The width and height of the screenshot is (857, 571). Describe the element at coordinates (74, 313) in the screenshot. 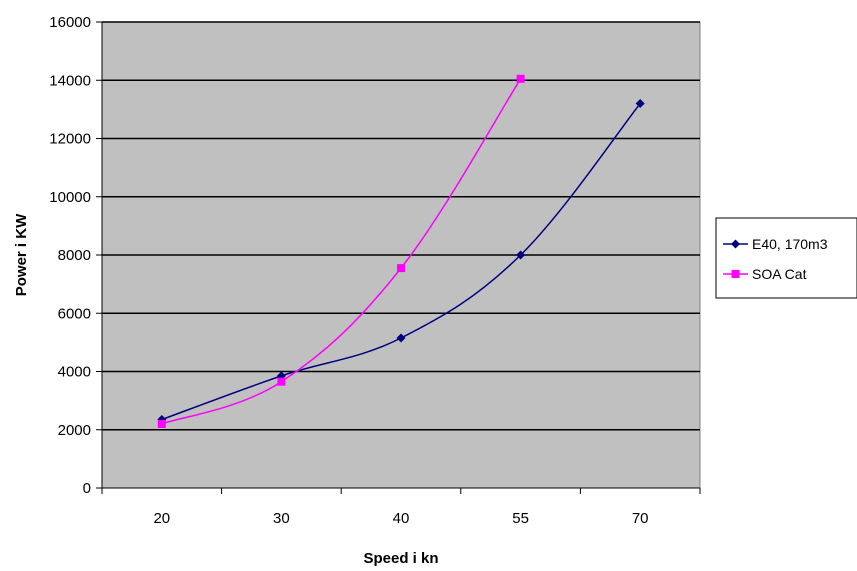

I see `y-tick-label: 6000` at that location.